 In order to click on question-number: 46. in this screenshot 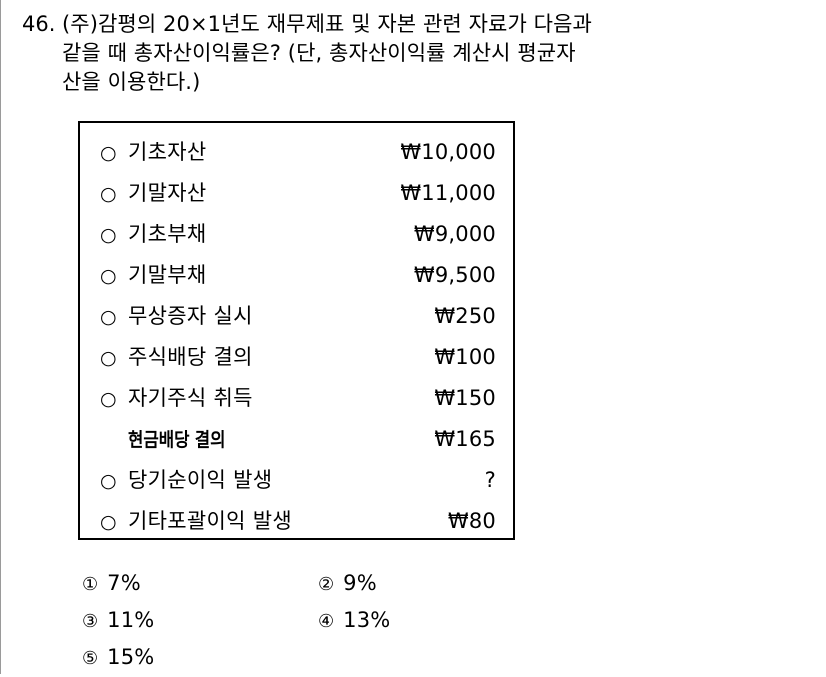, I will do `click(39, 24)`.